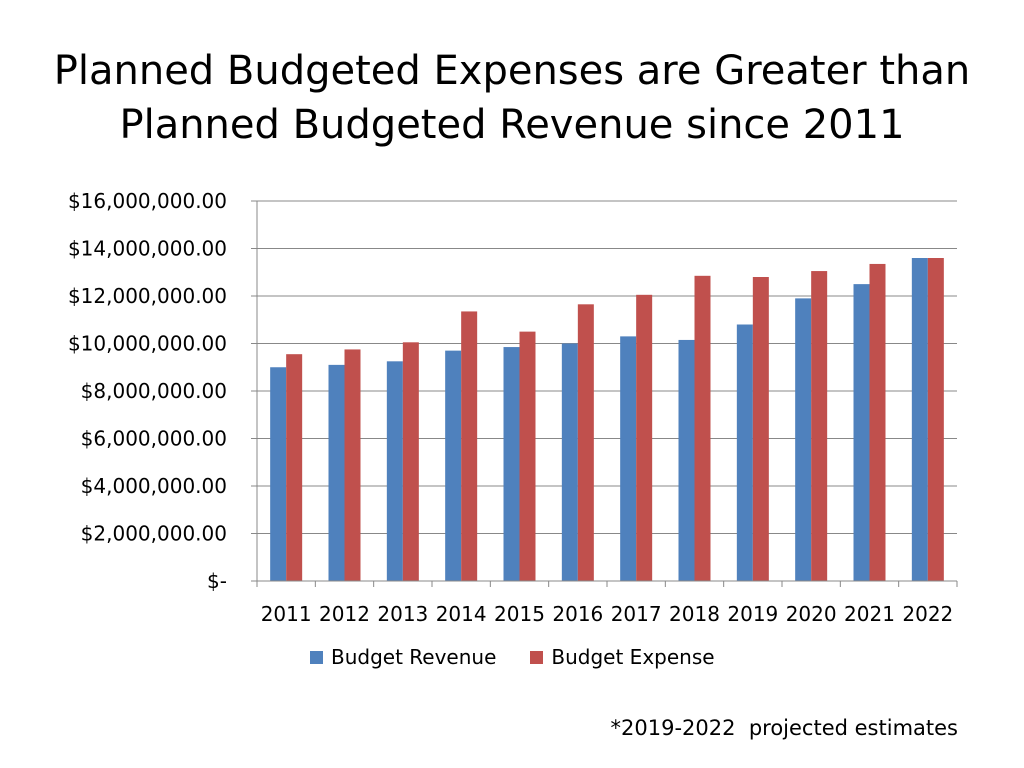 The height and width of the screenshot is (768, 1024). I want to click on y-tick-label: $12,000,000.00, so click(147, 296).